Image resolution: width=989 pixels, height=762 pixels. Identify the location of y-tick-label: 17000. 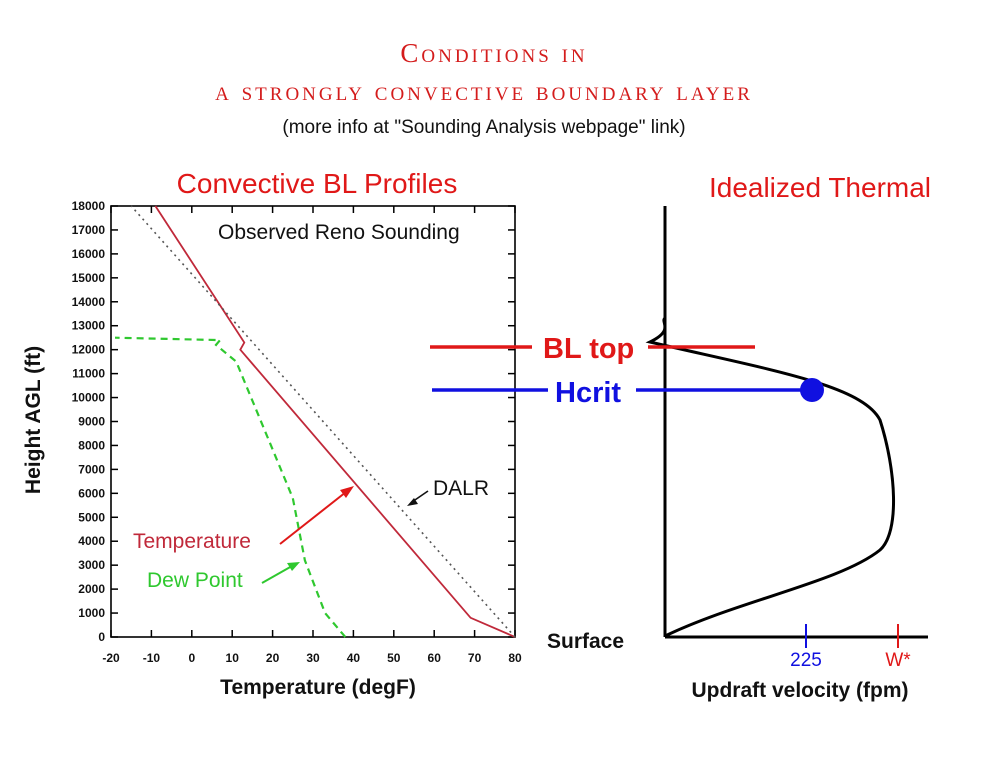
(89, 230).